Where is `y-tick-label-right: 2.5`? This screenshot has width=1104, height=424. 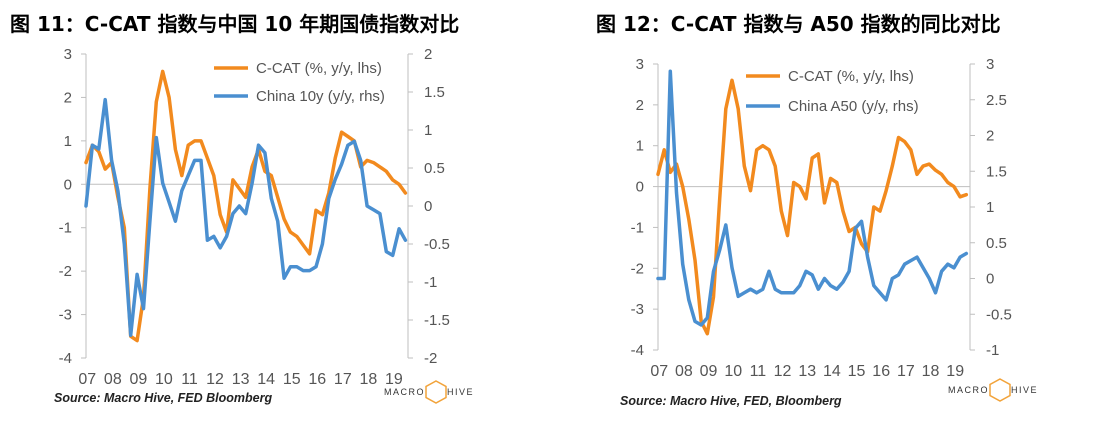 y-tick-label-right: 2.5 is located at coordinates (996, 100).